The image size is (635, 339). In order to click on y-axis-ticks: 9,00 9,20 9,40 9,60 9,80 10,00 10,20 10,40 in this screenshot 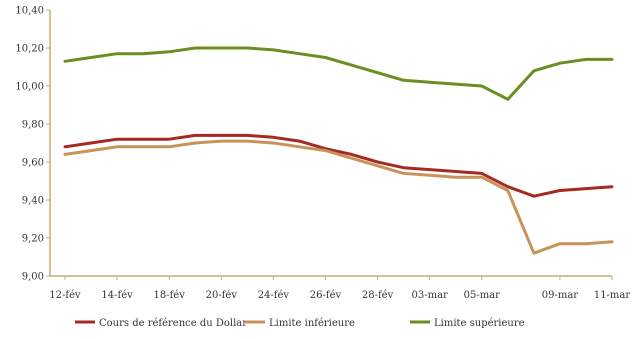, I will do `click(32, 144)`.